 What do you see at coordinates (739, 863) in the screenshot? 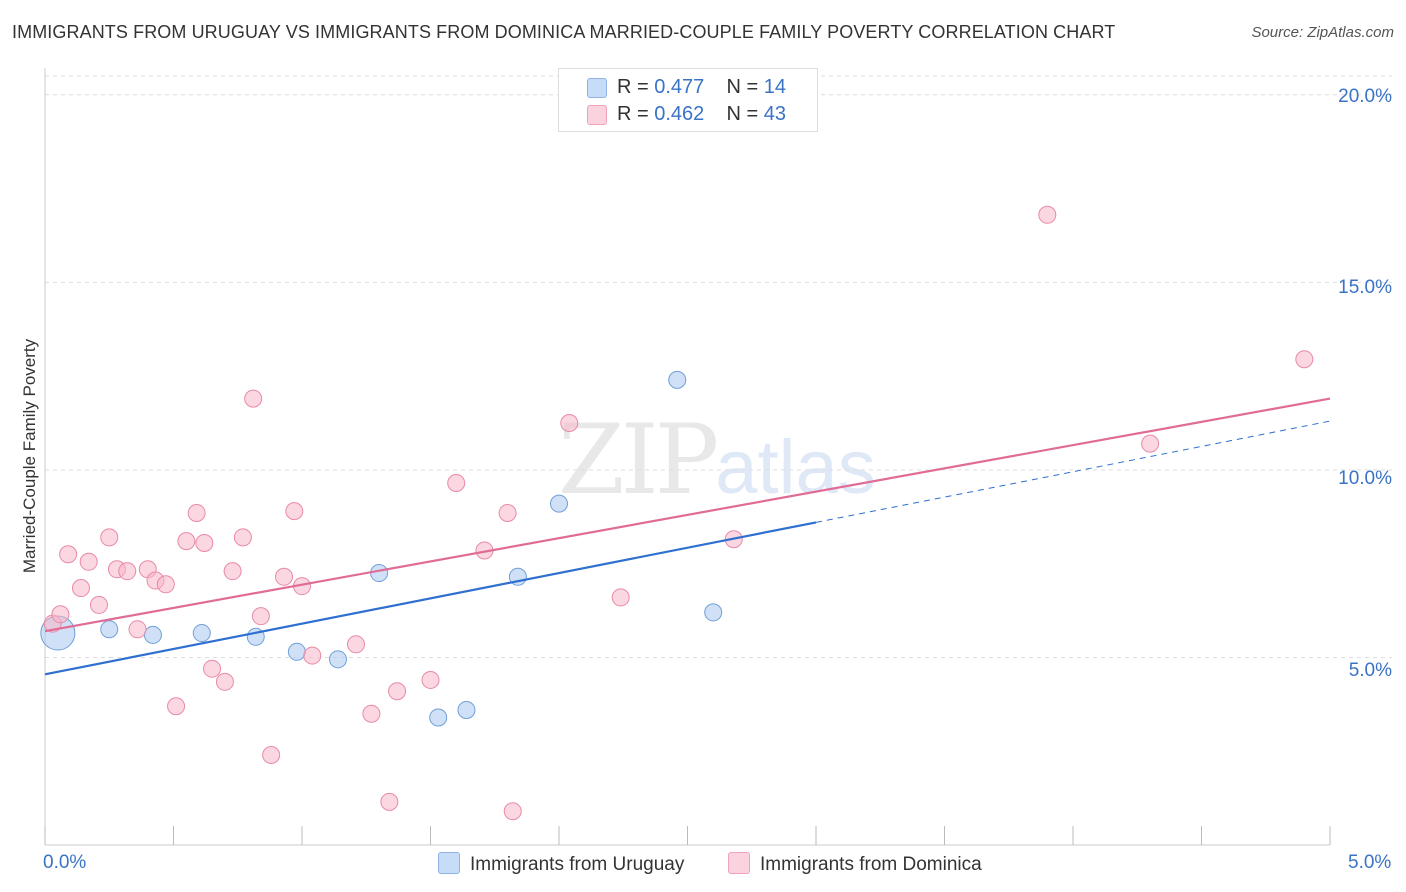
I see `series-legend-swatch-dominica` at bounding box center [739, 863].